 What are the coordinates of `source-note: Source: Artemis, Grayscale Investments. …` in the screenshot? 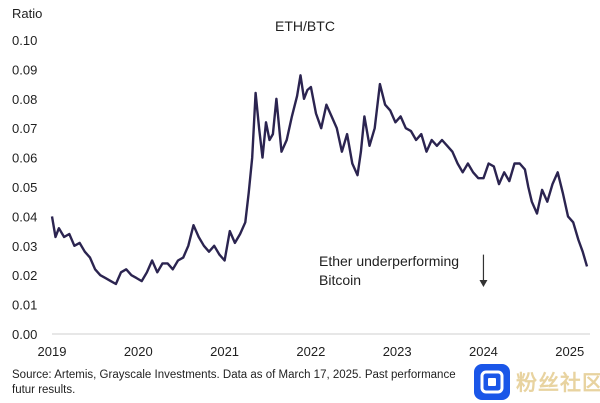 It's located at (247, 383).